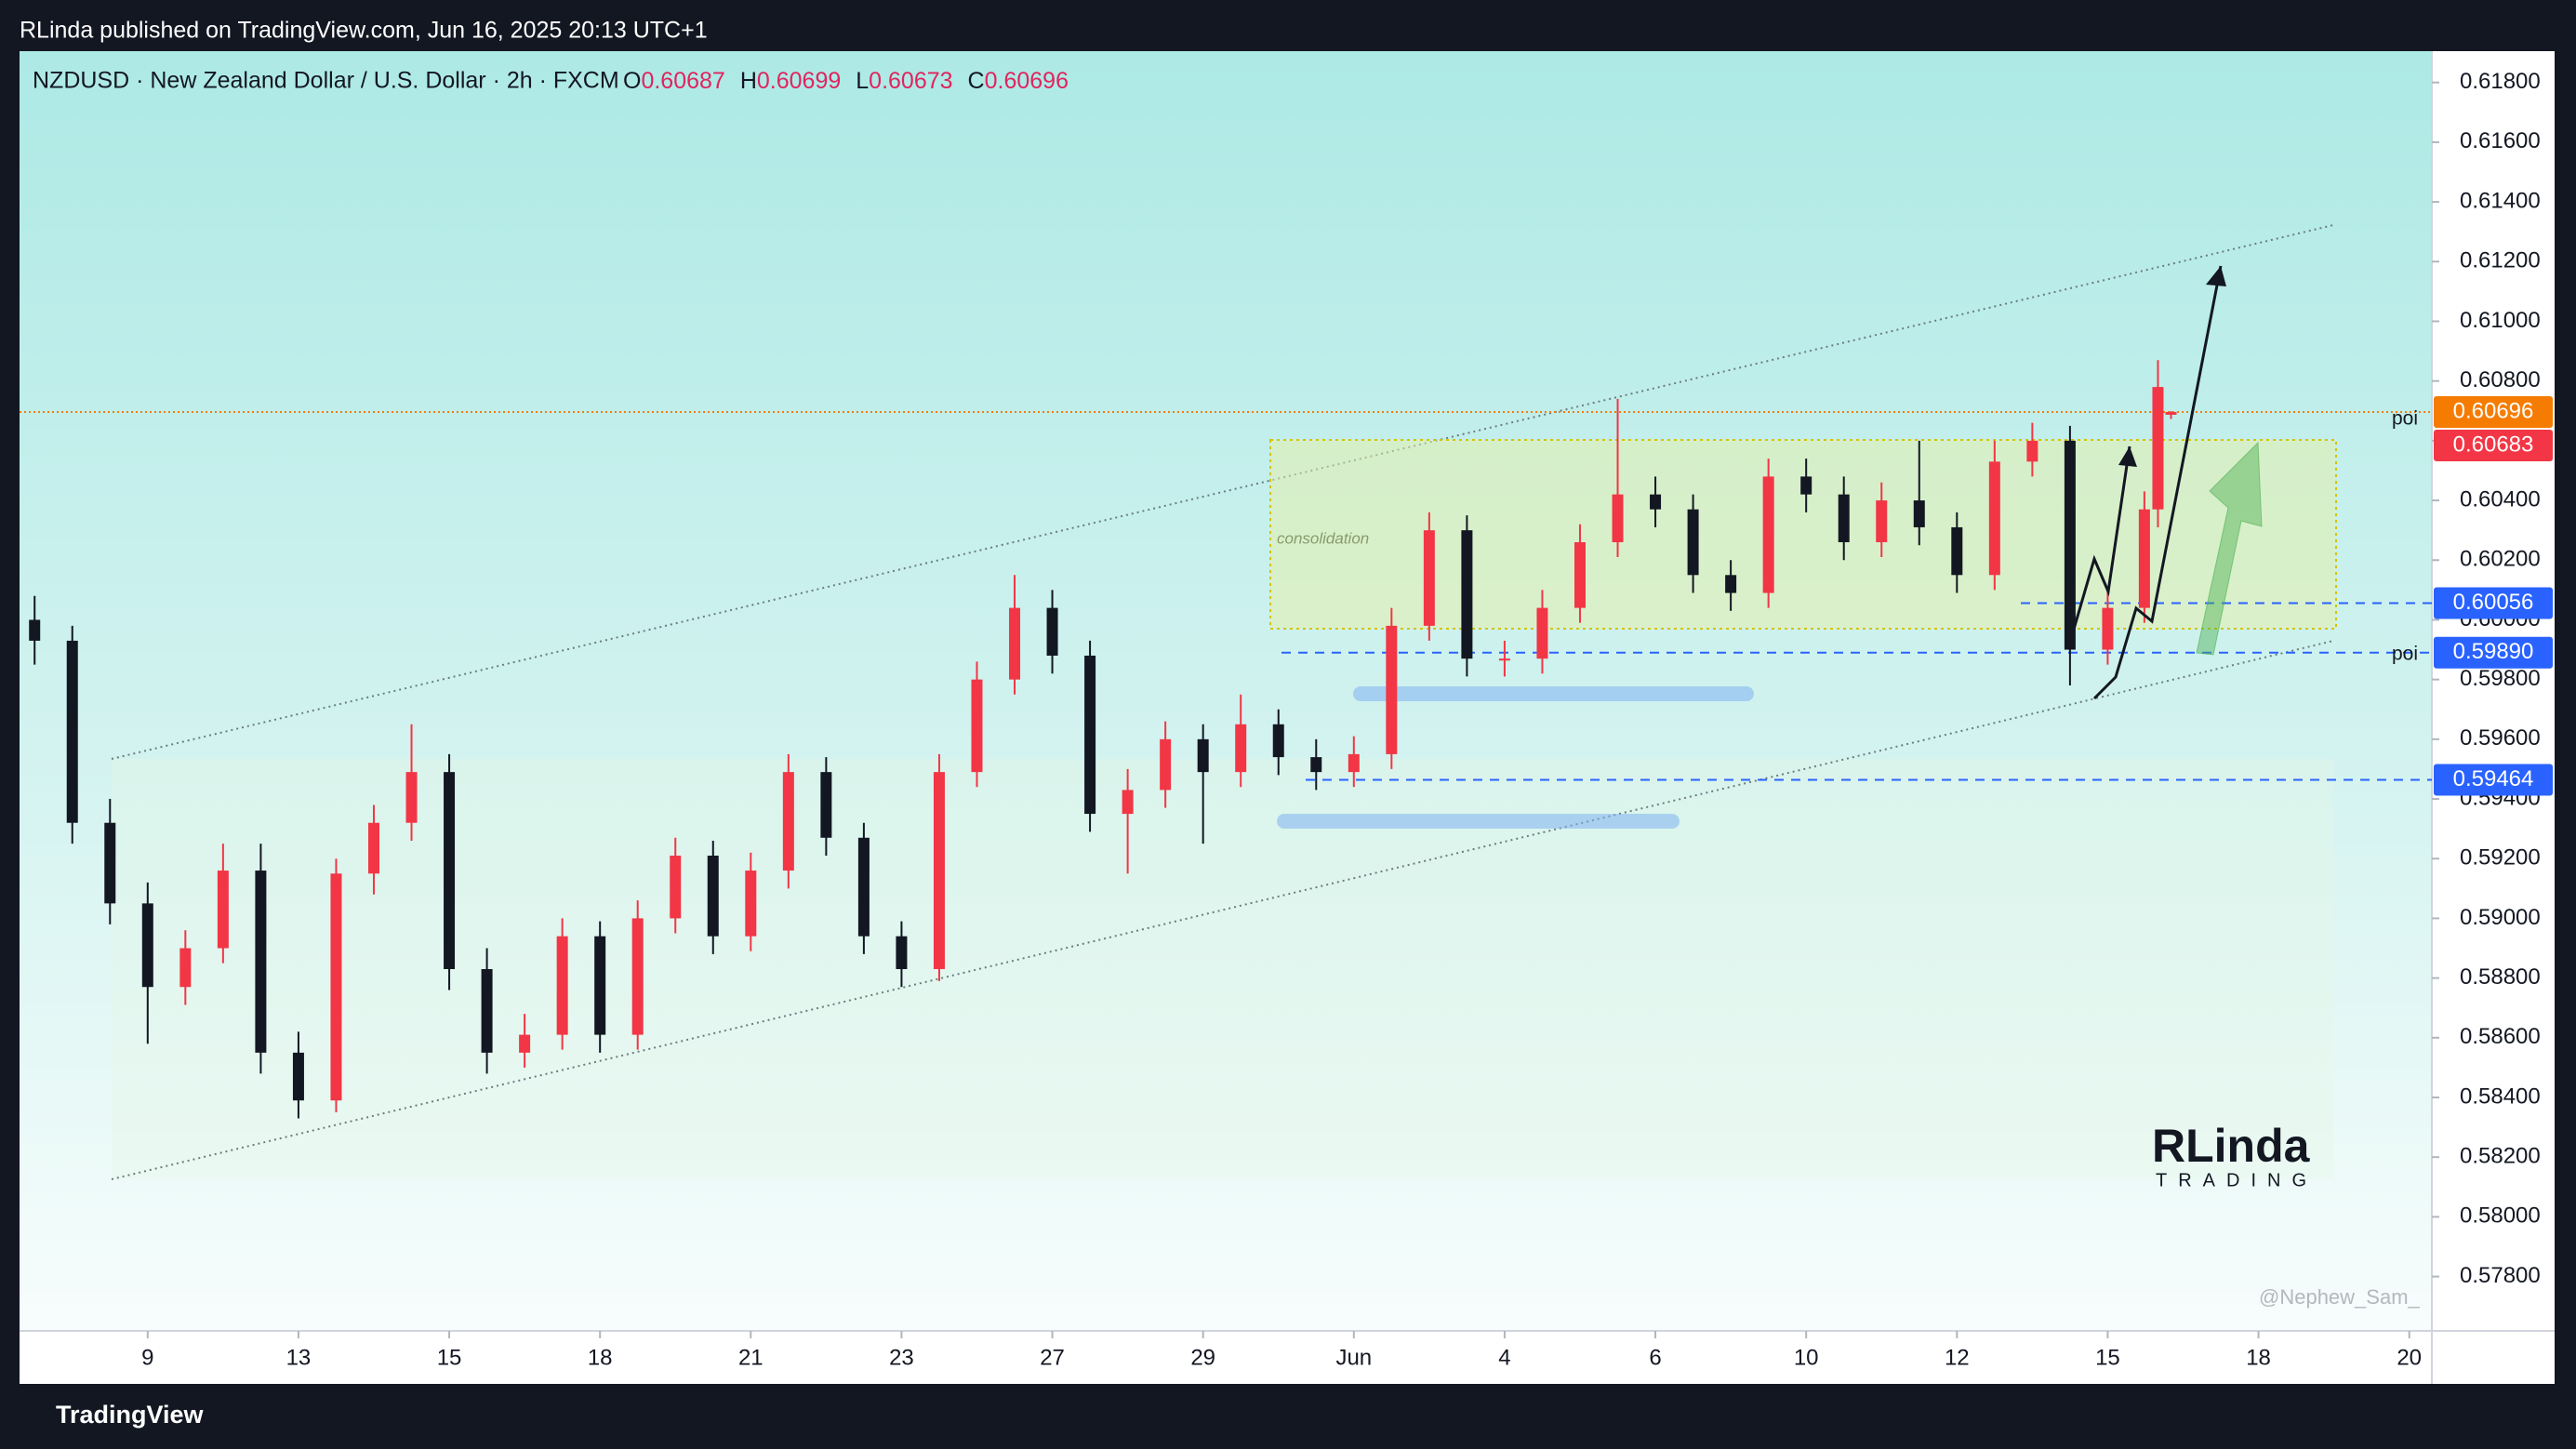 The width and height of the screenshot is (2576, 1449). I want to click on x-tick-label: Jun, so click(1353, 1357).